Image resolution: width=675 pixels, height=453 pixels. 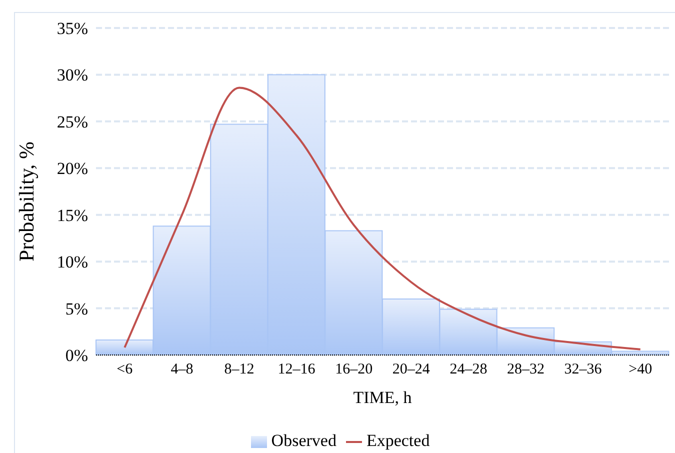 I want to click on legend-label: Expected, so click(x=398, y=440).